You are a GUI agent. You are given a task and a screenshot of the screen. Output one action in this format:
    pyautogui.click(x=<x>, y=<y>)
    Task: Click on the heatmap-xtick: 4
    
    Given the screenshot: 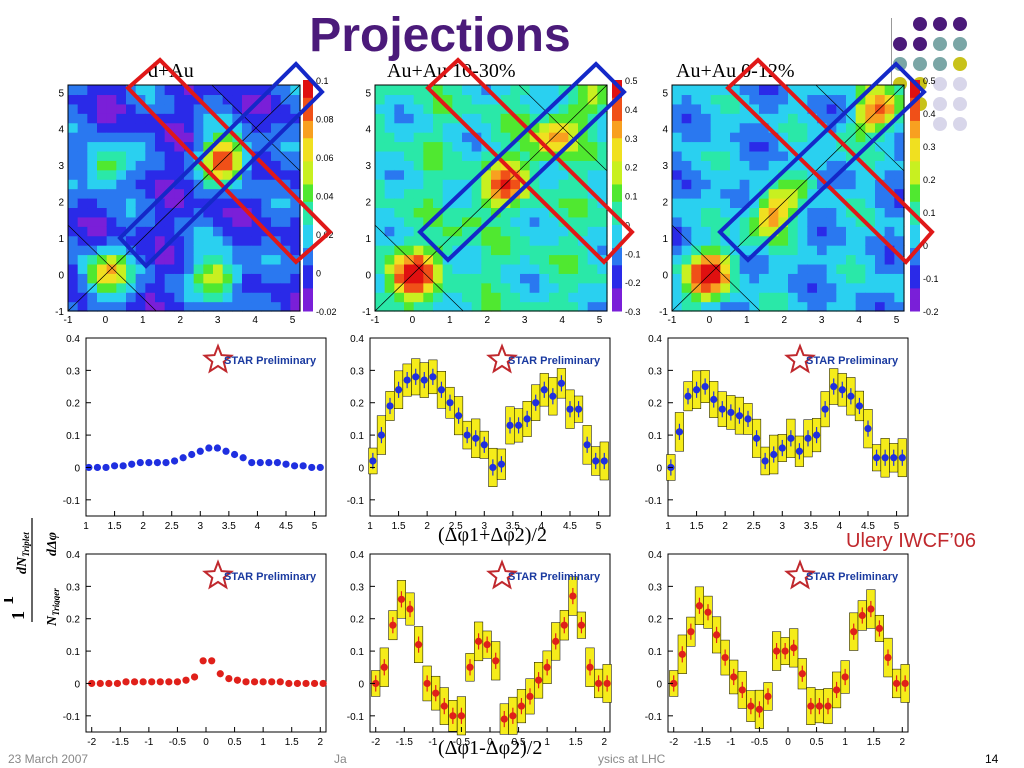 What is the action you would take?
    pyautogui.click(x=859, y=320)
    